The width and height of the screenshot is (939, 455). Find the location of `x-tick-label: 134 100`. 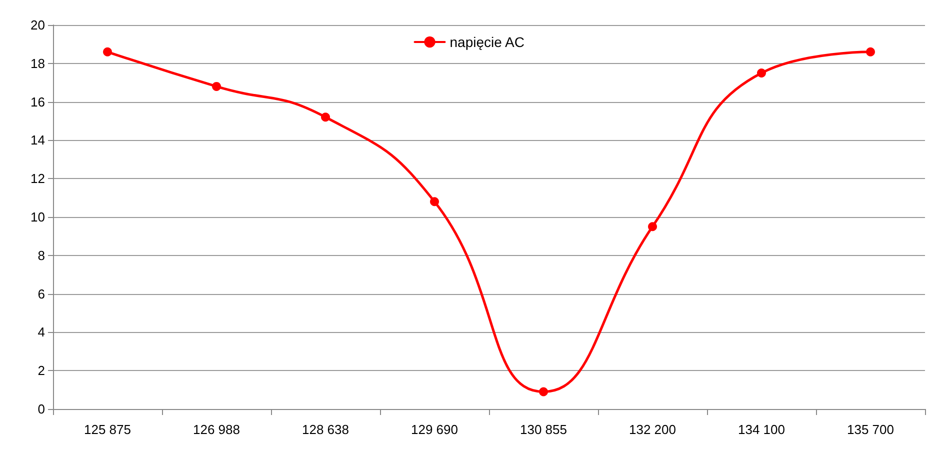

x-tick-label: 134 100 is located at coordinates (761, 429).